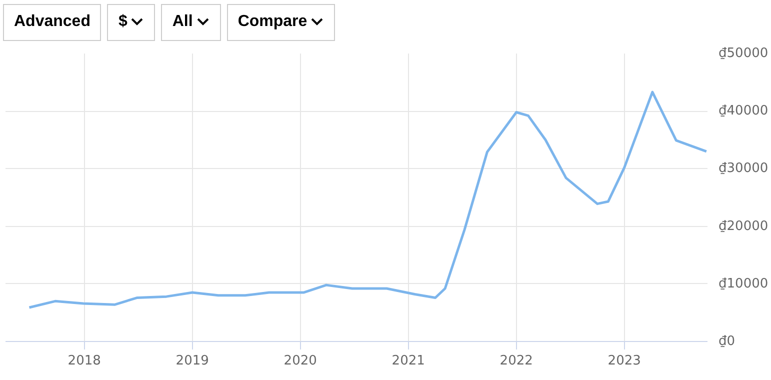 The width and height of the screenshot is (771, 380). I want to click on x-tick-label: 2022, so click(516, 360).